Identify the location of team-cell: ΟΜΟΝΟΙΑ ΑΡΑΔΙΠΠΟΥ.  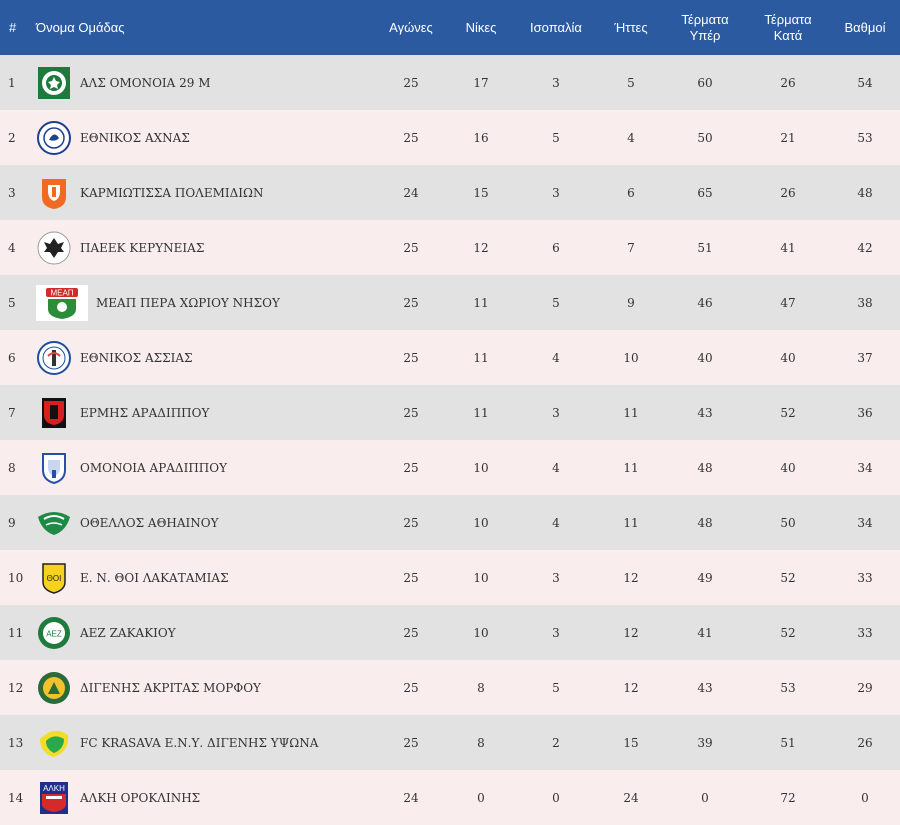
(205, 468).